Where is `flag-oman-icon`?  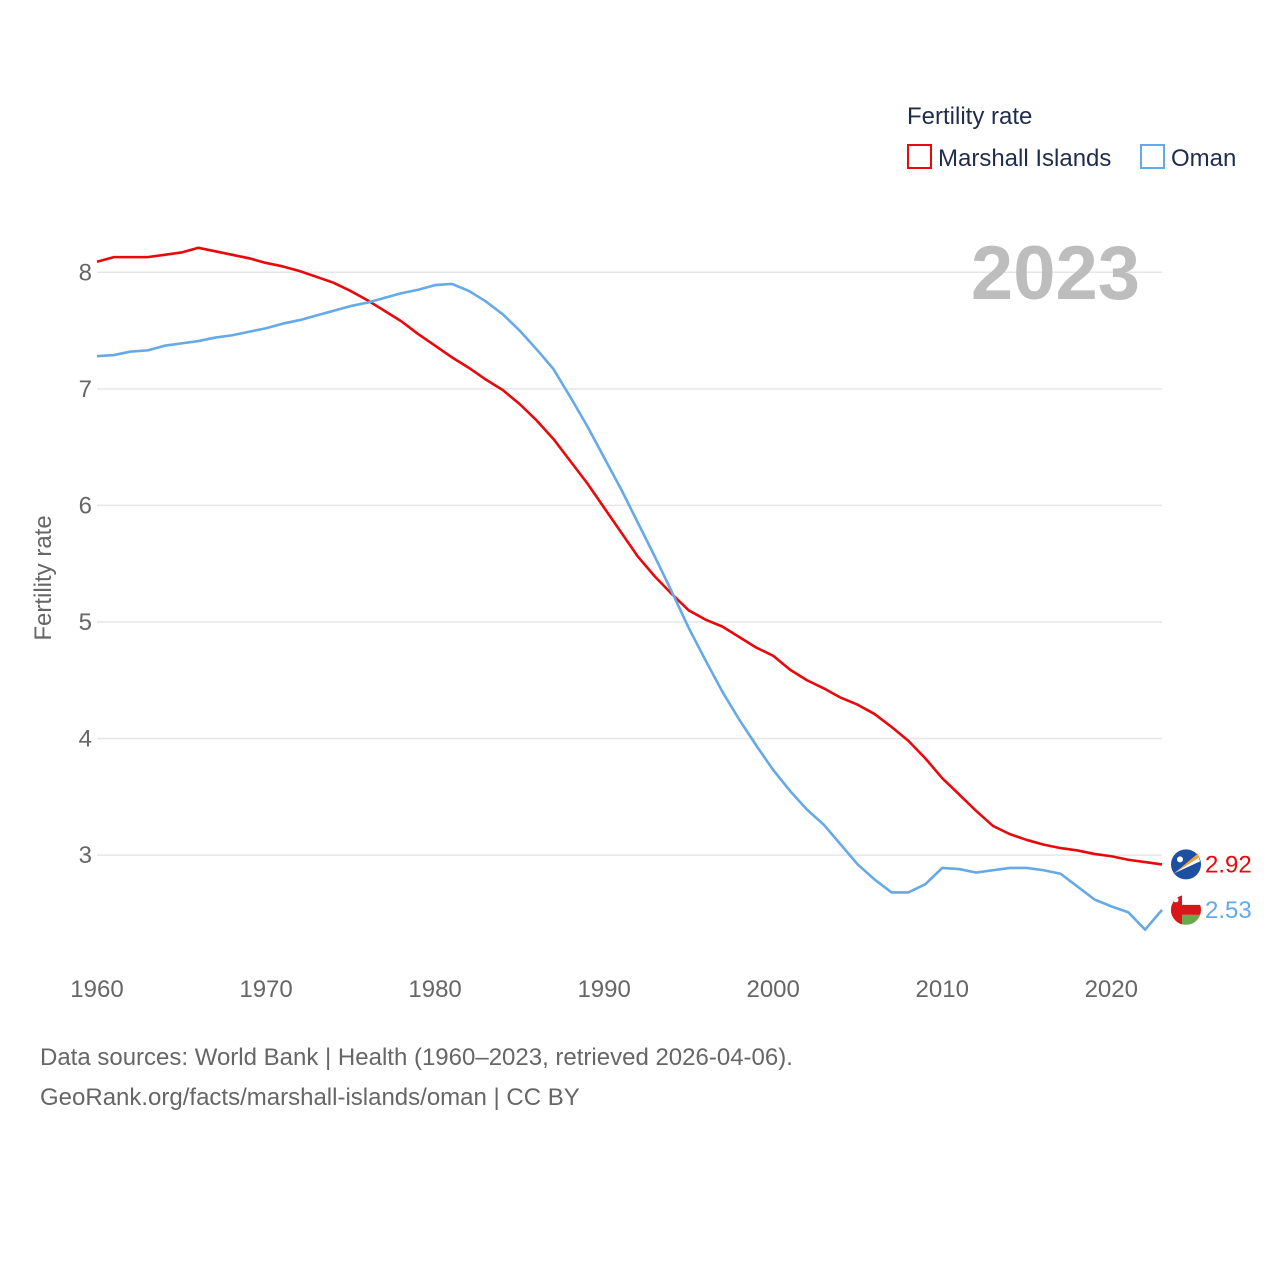 flag-oman-icon is located at coordinates (1186, 909).